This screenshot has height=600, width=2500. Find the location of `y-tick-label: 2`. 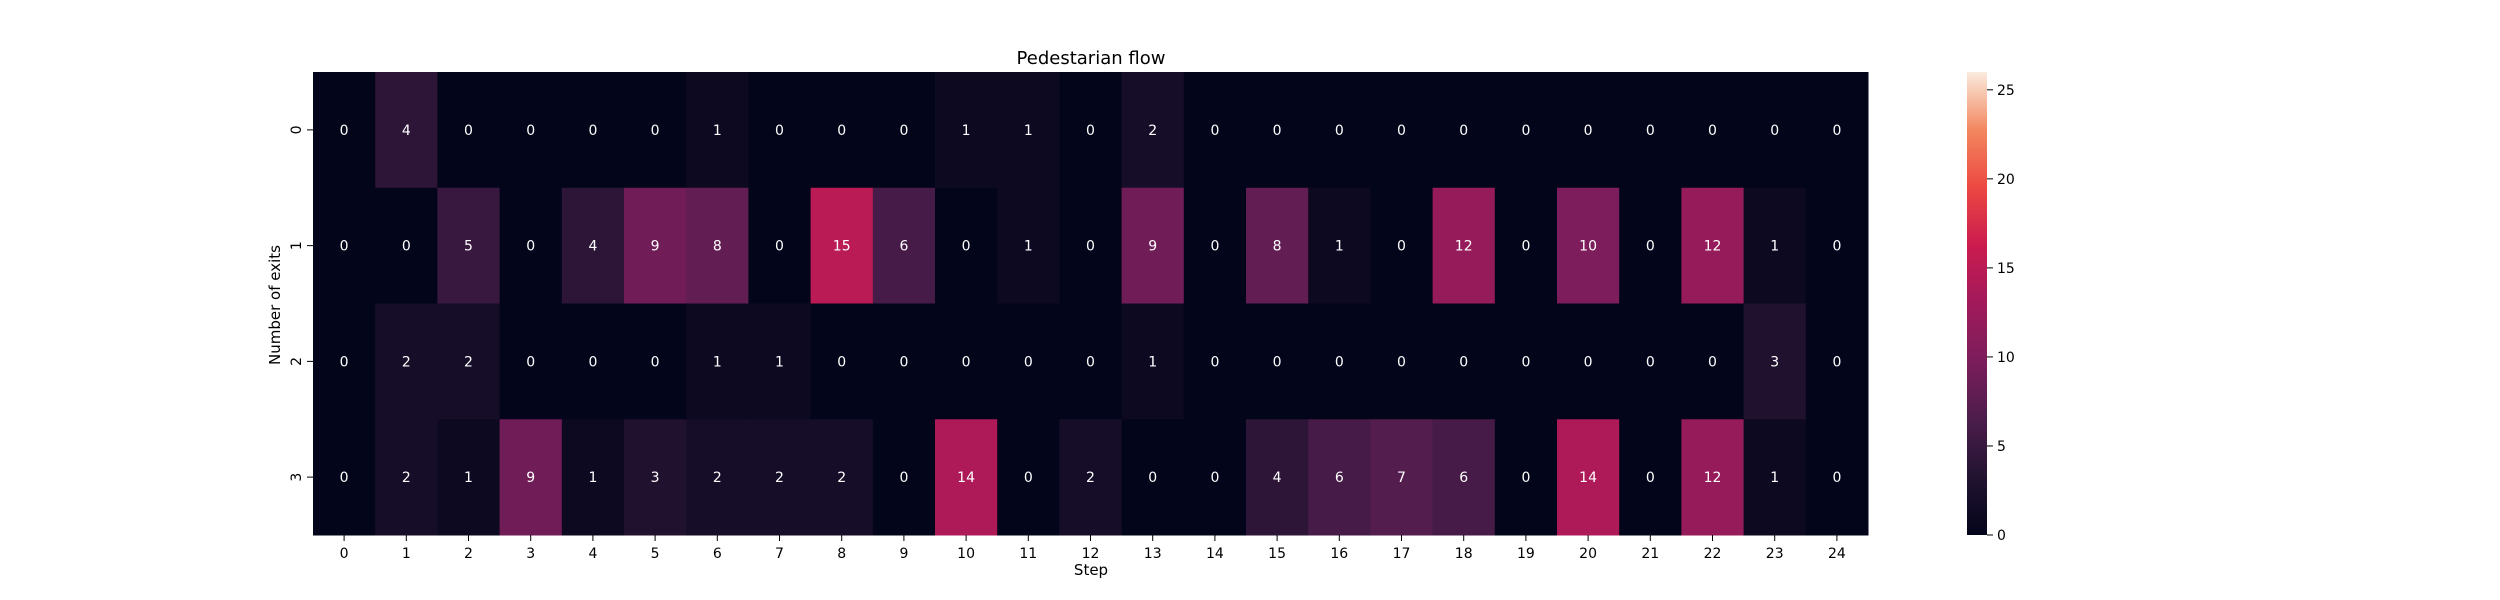

y-tick-label: 2 is located at coordinates (297, 361).